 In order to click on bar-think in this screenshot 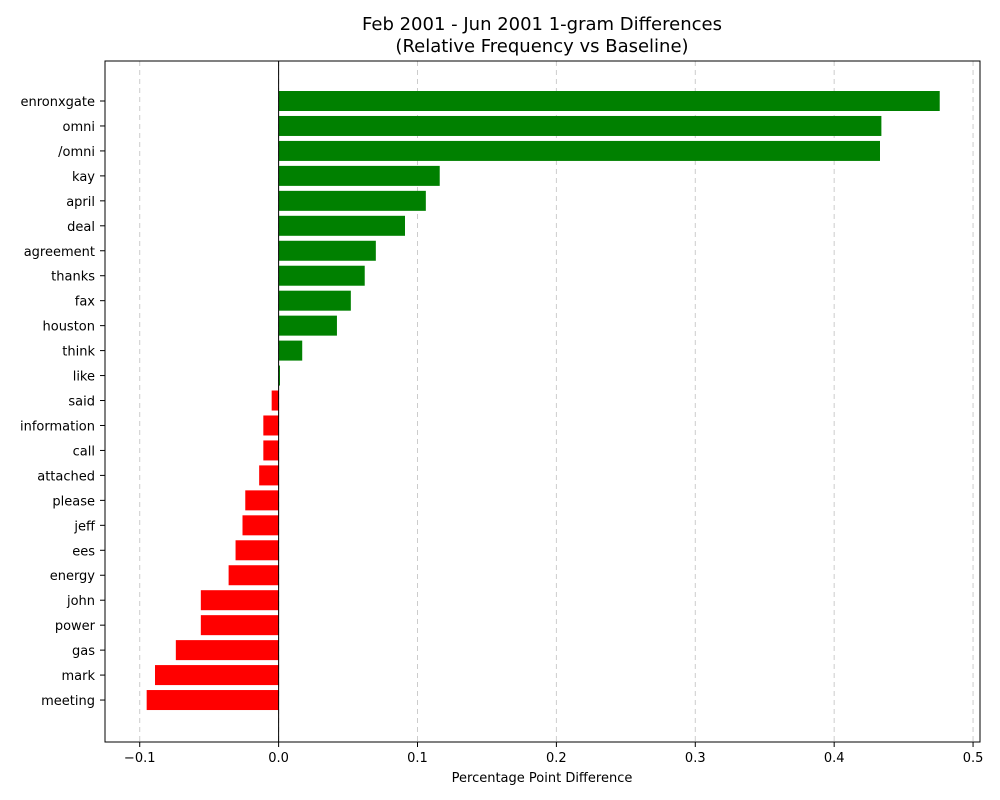, I will do `click(290, 350)`.